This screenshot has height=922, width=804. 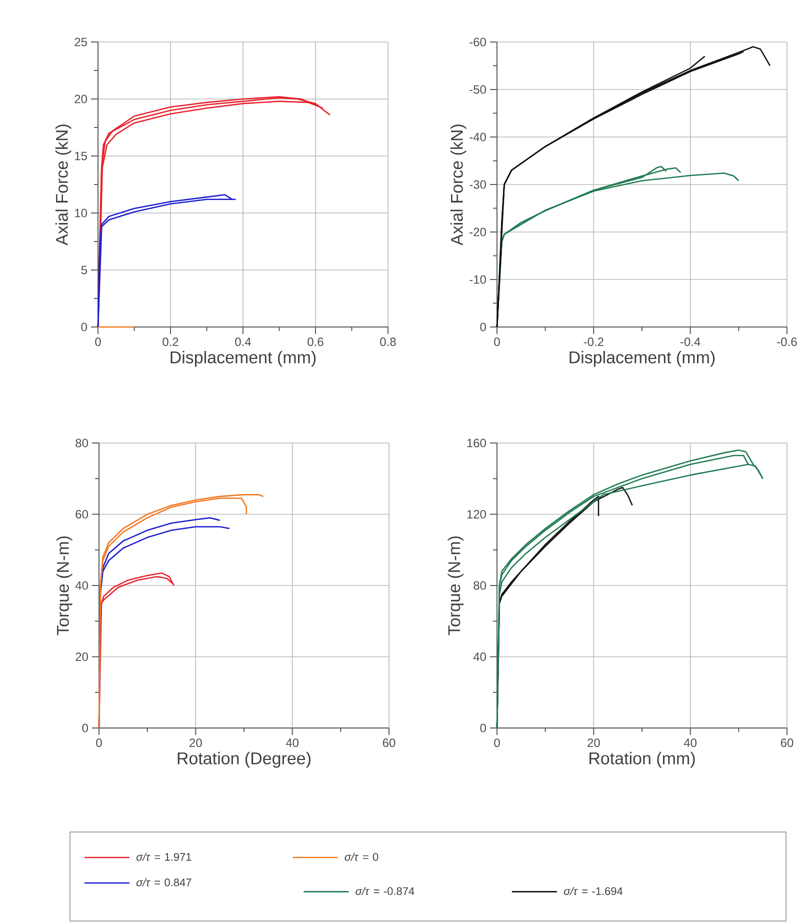 I want to click on y-tick-label: 120, so click(x=476, y=514).